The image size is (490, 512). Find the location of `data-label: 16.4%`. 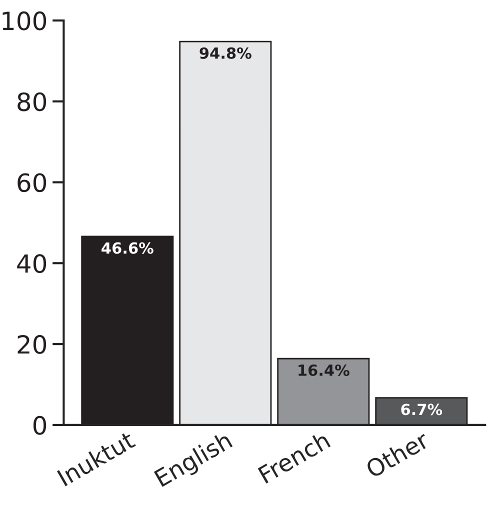

data-label: 16.4% is located at coordinates (324, 370).